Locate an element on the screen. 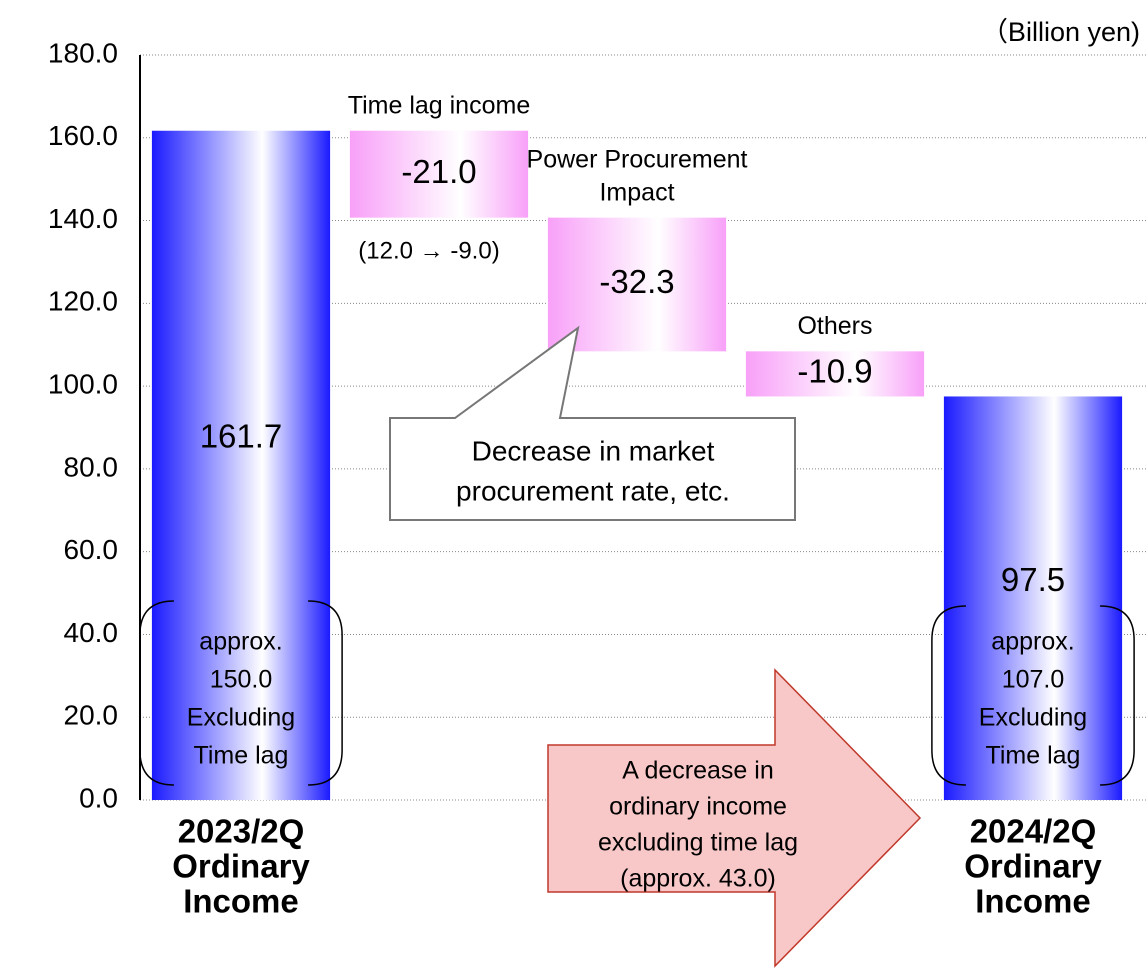  callout-text: Decrease in market is located at coordinates (593, 450).